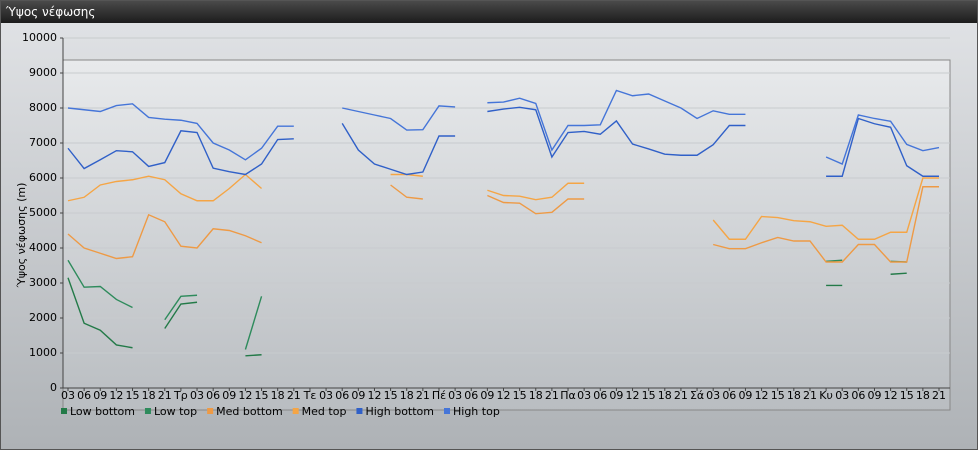  I want to click on y-tick-label: 1000, so click(43, 352).